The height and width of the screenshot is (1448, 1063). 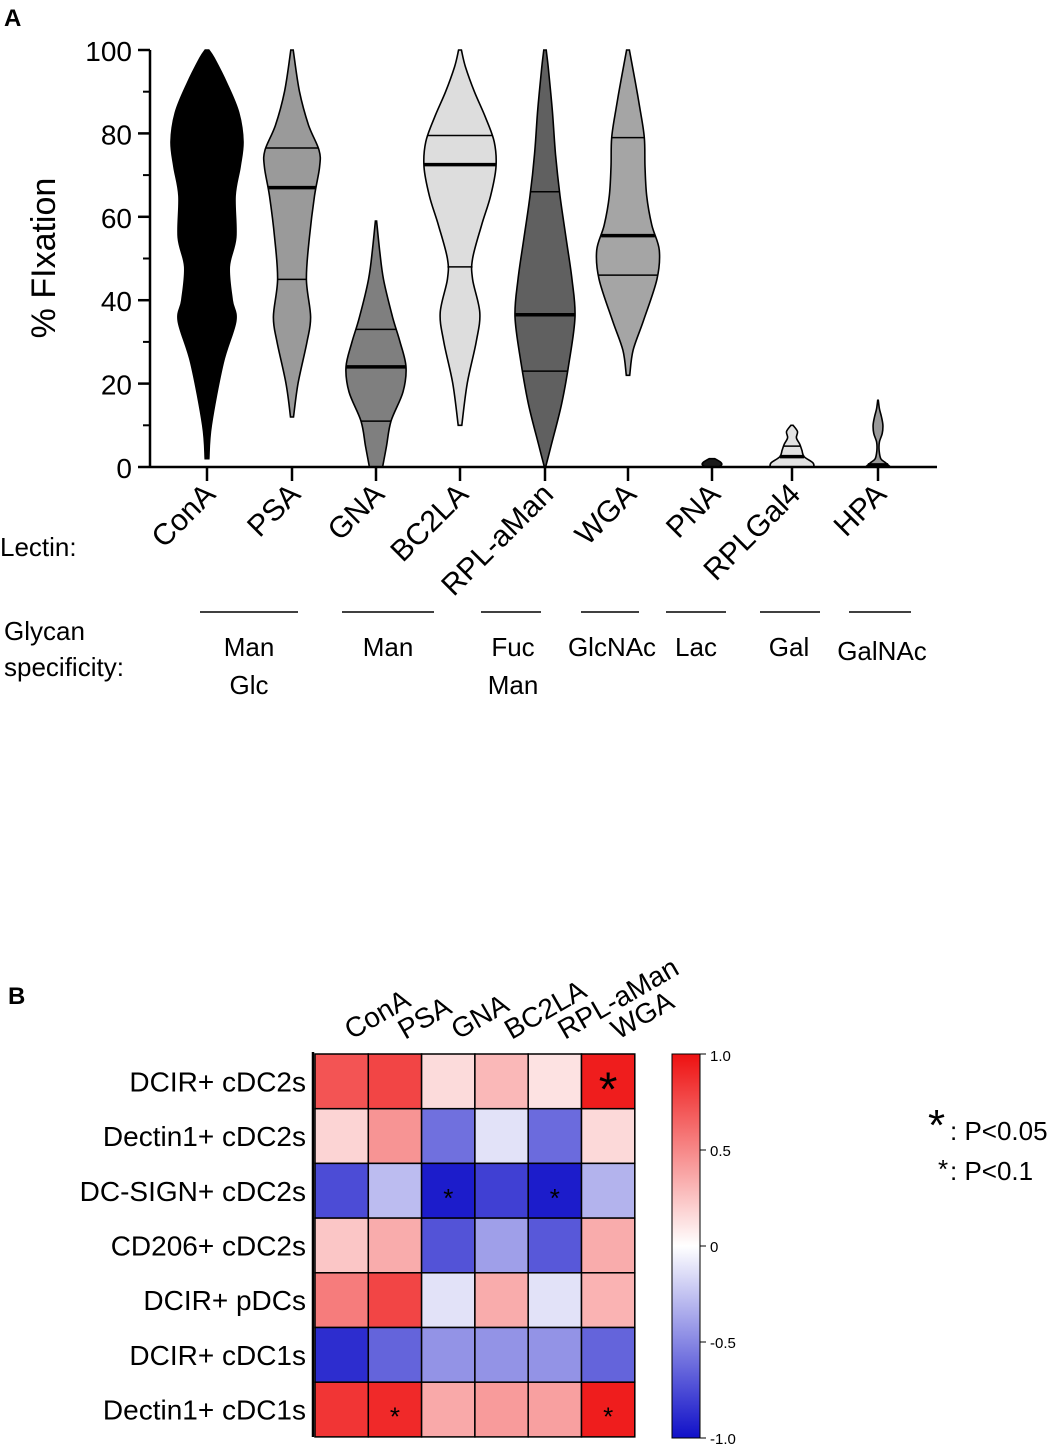 I want to click on x-tick-label-hpa: HPA, so click(x=860, y=510).